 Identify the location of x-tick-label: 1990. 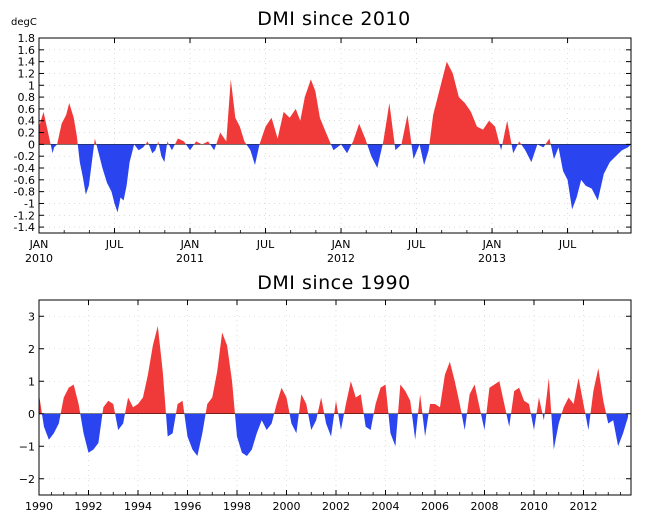
(39, 506).